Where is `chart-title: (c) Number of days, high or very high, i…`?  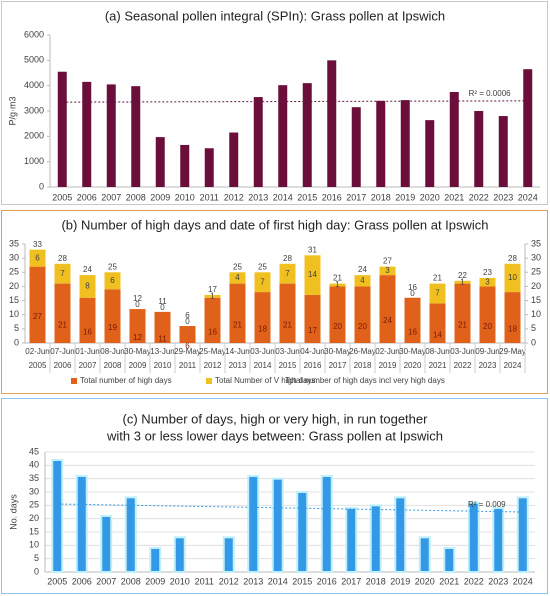 chart-title: (c) Number of days, high or very high, i… is located at coordinates (276, 418).